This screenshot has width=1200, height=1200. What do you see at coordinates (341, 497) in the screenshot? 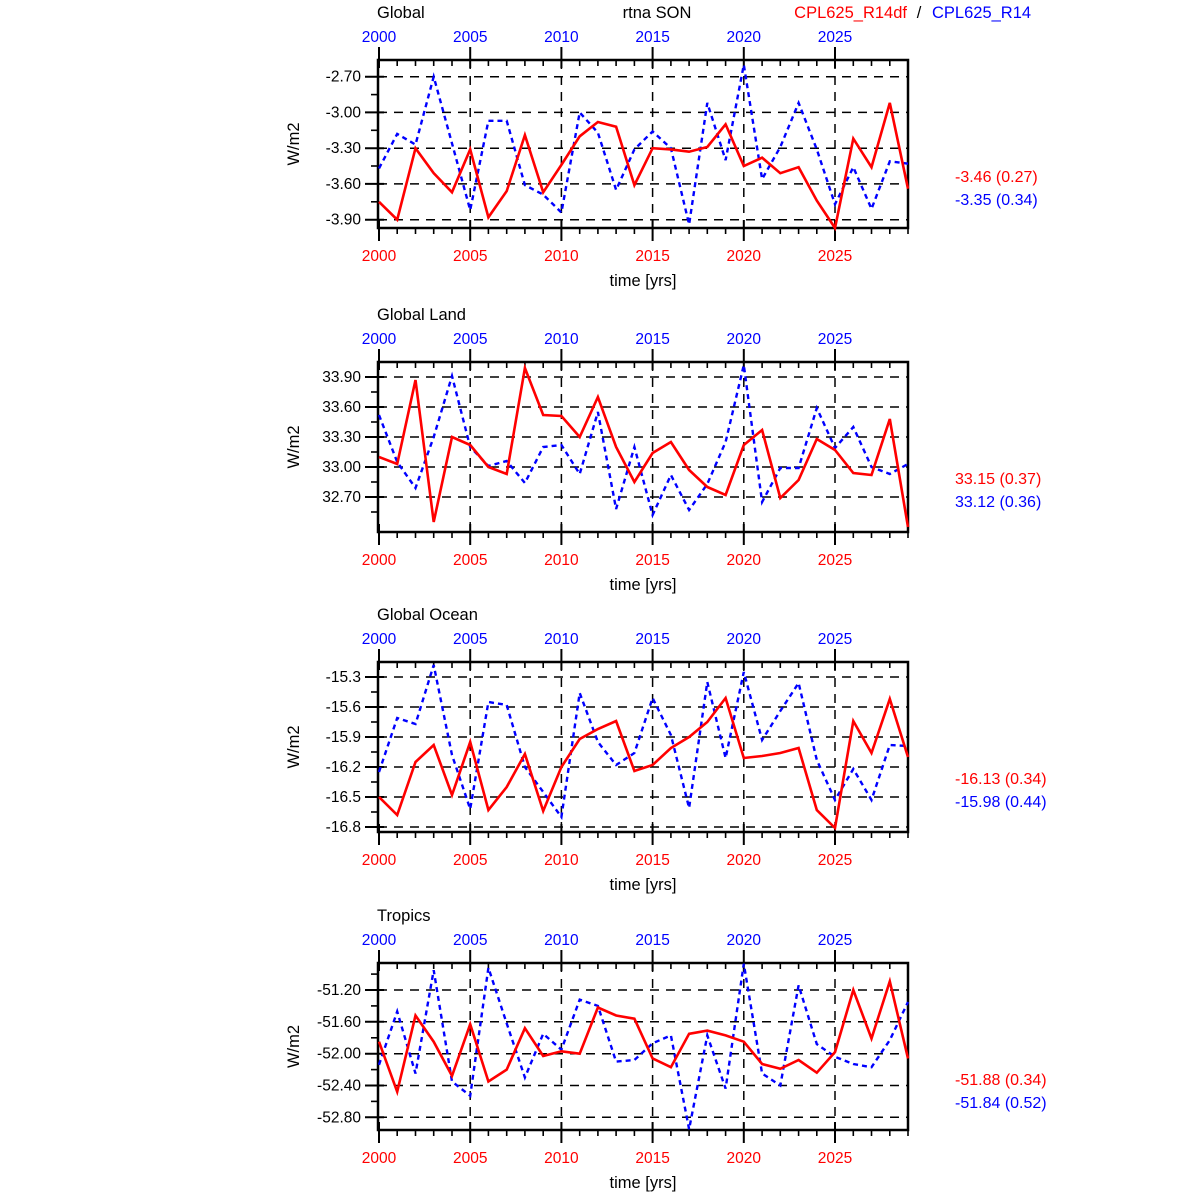
I see `y-tick-label: 32.70` at bounding box center [341, 497].